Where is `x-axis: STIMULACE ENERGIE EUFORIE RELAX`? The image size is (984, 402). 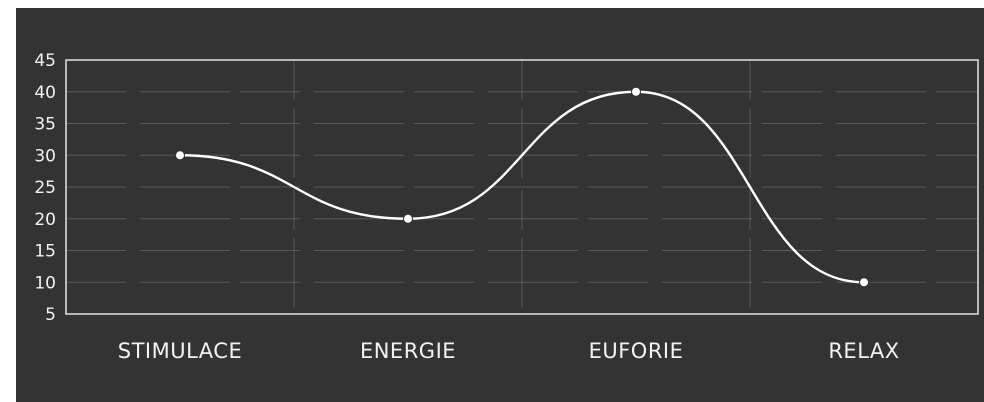 x-axis: STIMULACE ENERGIE EUFORIE RELAX is located at coordinates (508, 351).